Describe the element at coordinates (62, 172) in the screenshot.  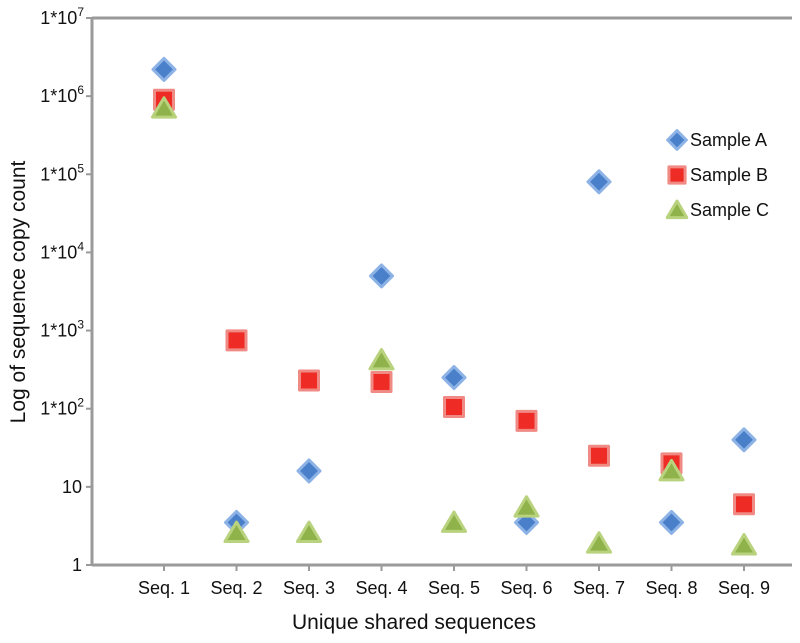
I see `y-tick-label: 1*105` at that location.